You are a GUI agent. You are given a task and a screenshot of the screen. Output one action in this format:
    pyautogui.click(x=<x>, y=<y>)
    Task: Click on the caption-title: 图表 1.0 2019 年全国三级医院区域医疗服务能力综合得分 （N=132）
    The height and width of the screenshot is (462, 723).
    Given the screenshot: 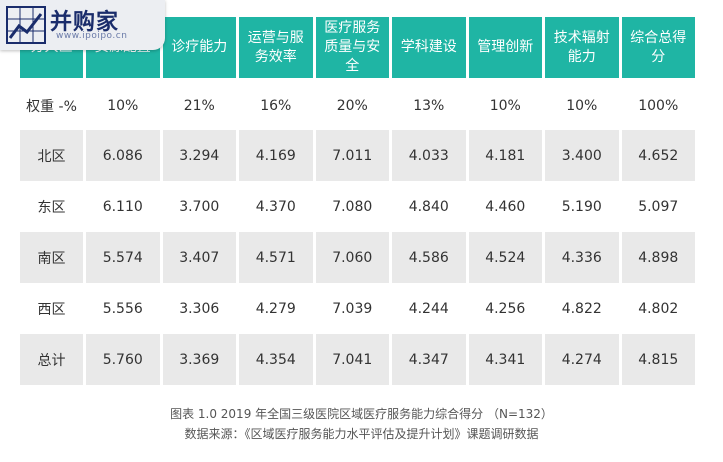 What is the action you would take?
    pyautogui.click(x=361, y=414)
    